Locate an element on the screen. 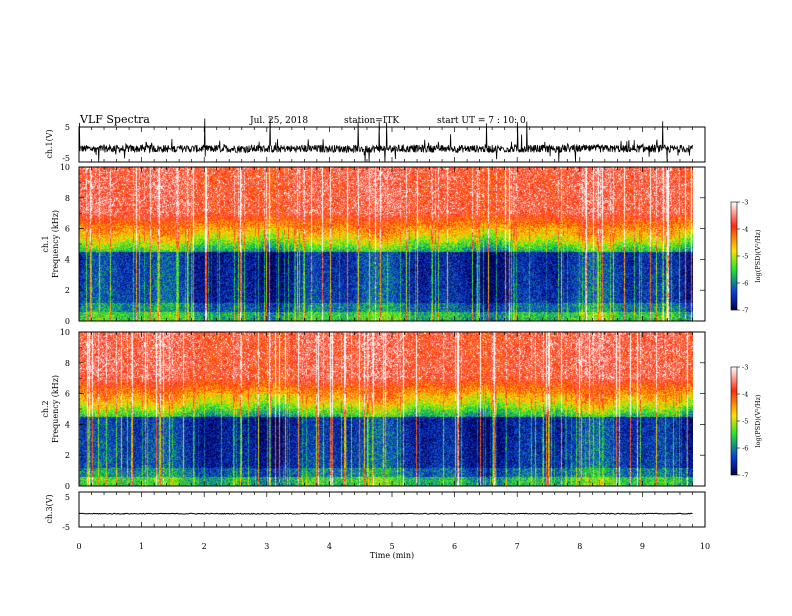 The width and height of the screenshot is (792, 616). ch2-colorbar: -3 -4 -5 -6 -7 log(PSD)(V²/Hz) is located at coordinates (746, 422).